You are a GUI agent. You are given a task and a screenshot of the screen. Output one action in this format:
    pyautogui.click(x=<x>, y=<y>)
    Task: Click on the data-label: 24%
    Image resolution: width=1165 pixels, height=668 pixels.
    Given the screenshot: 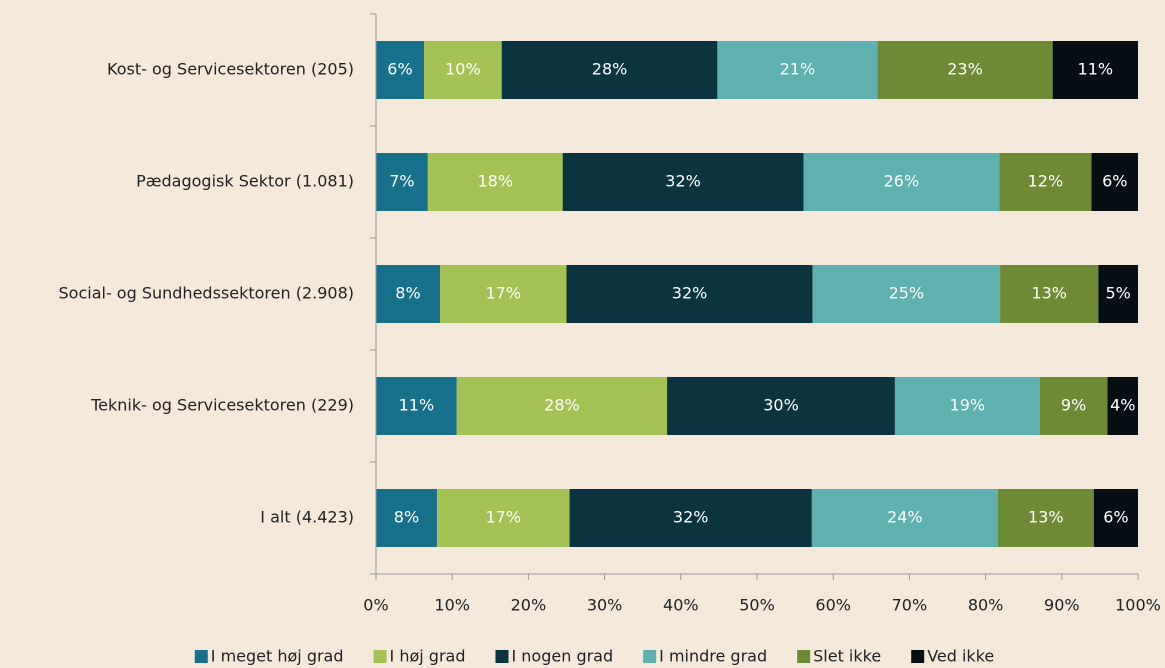 What is the action you would take?
    pyautogui.click(x=905, y=517)
    